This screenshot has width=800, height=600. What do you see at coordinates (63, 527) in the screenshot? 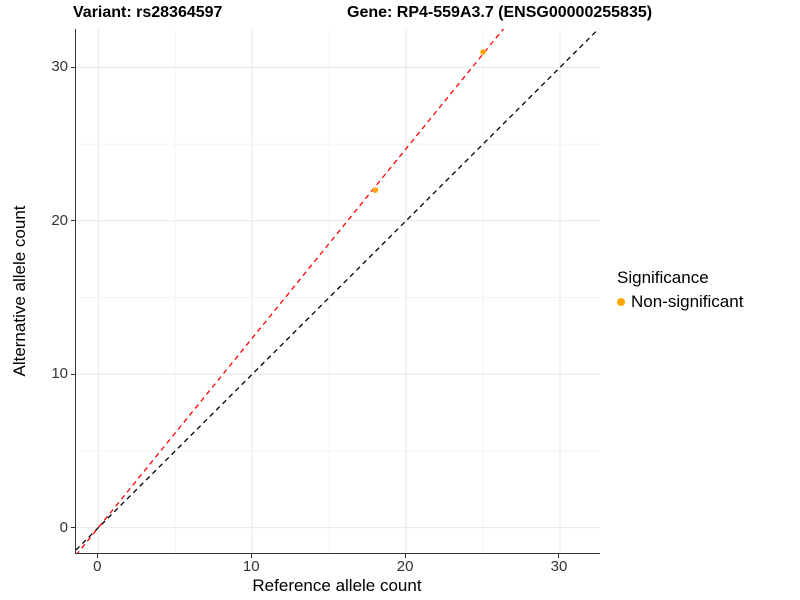
I see `y-tick-label: 0` at bounding box center [63, 527].